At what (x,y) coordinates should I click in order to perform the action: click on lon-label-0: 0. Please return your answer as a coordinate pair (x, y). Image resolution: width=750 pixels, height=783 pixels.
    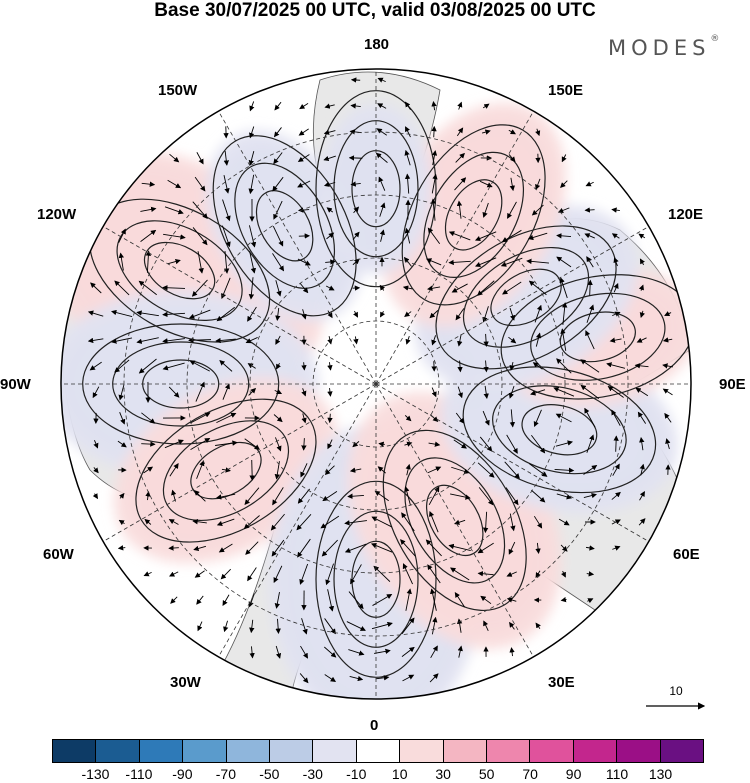
    Looking at the image, I should click on (374, 725).